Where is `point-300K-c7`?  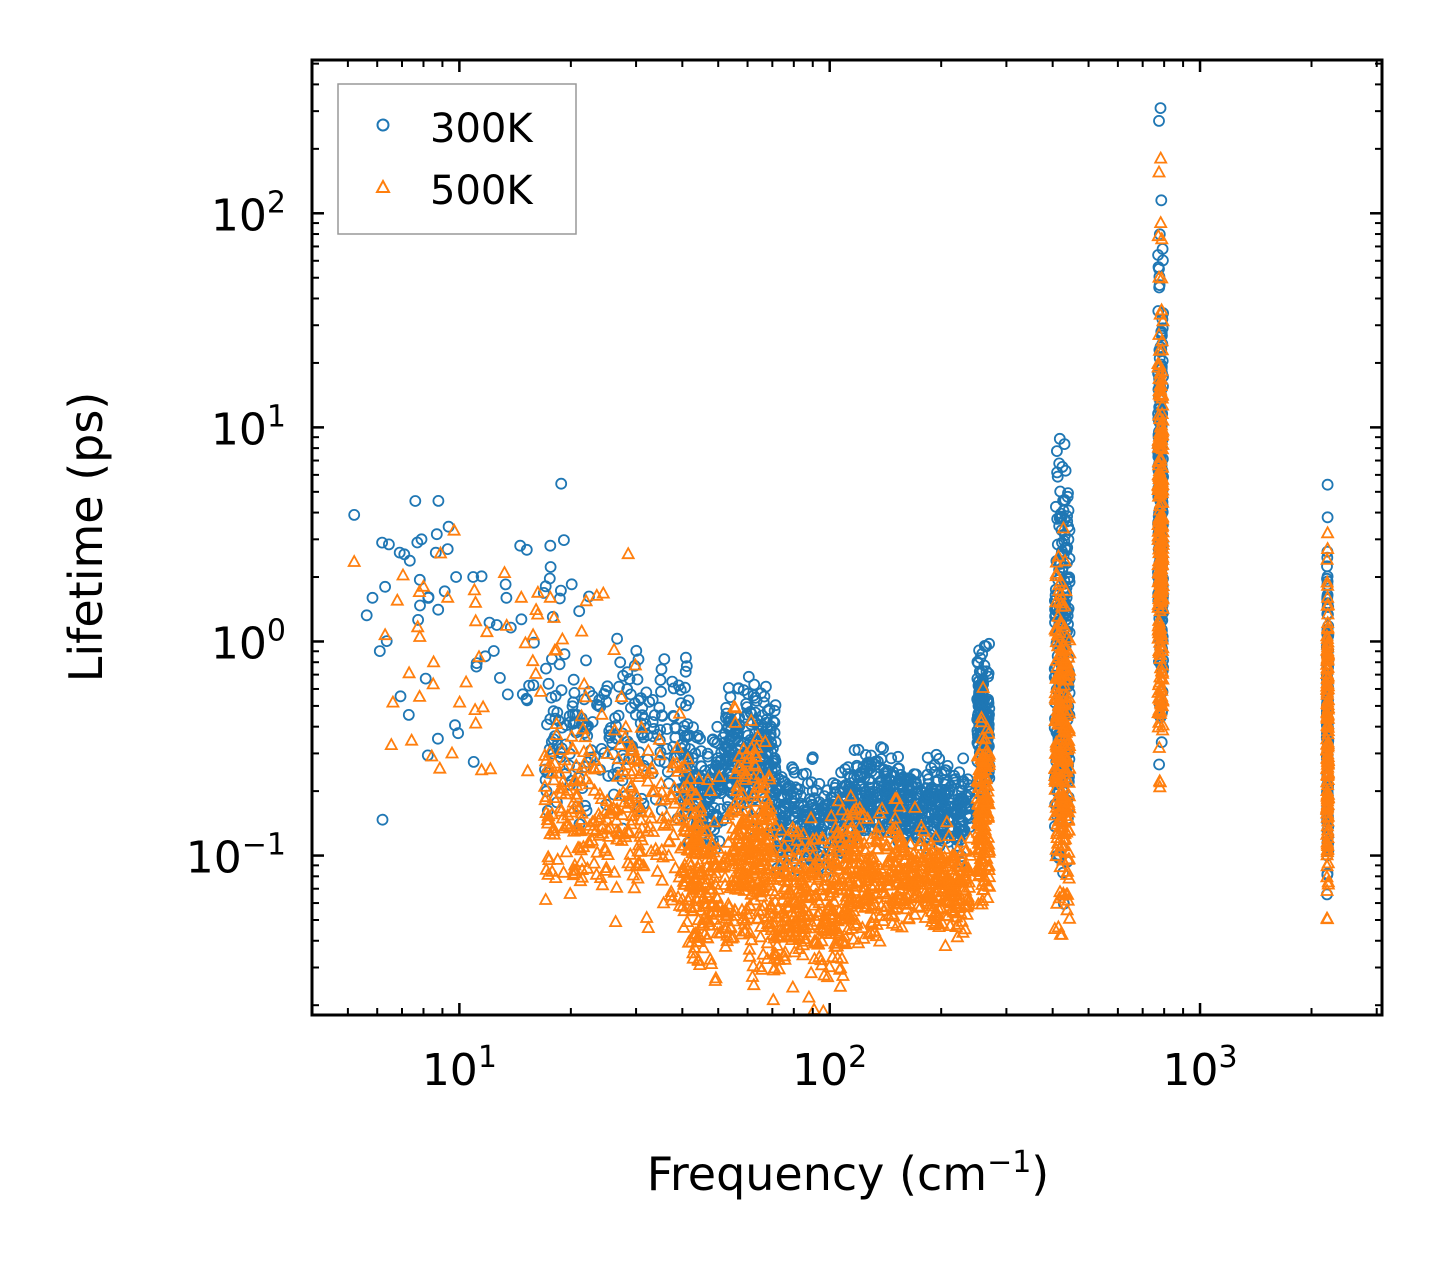 point-300K-c7 is located at coordinates (979, 650).